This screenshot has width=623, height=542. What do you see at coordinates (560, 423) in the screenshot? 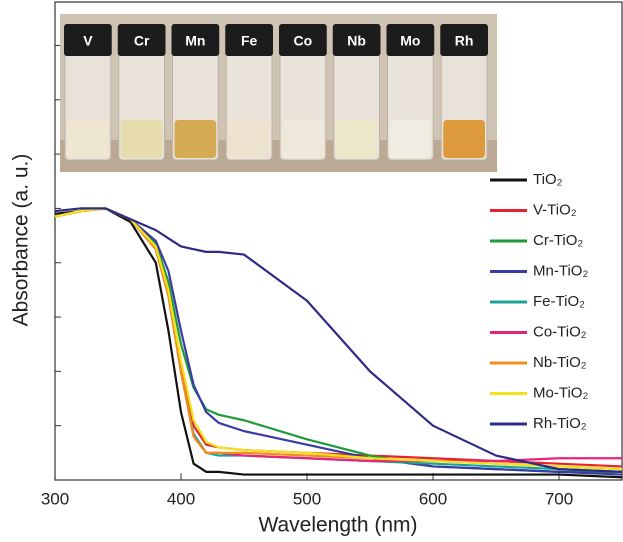
I see `legend-label: Rh-TiO₂` at bounding box center [560, 423].